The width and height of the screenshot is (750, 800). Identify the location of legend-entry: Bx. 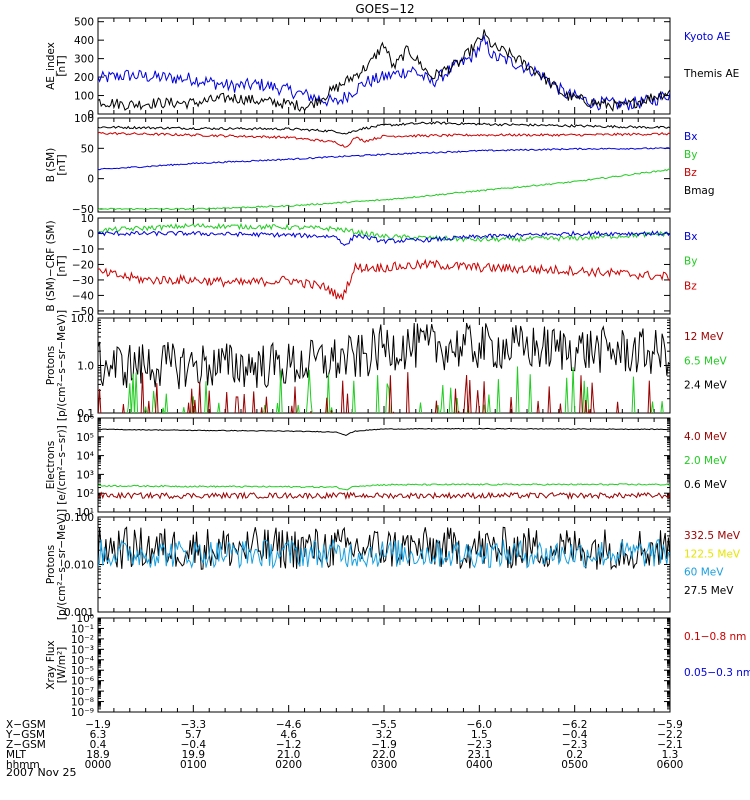
(690, 237).